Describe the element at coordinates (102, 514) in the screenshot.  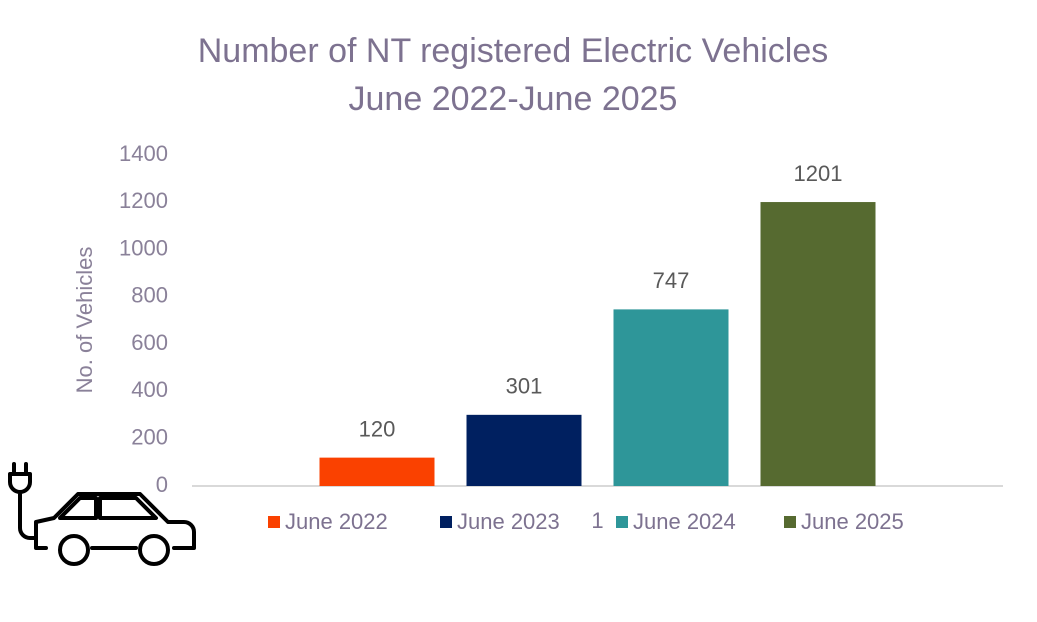
I see `car-icon` at that location.